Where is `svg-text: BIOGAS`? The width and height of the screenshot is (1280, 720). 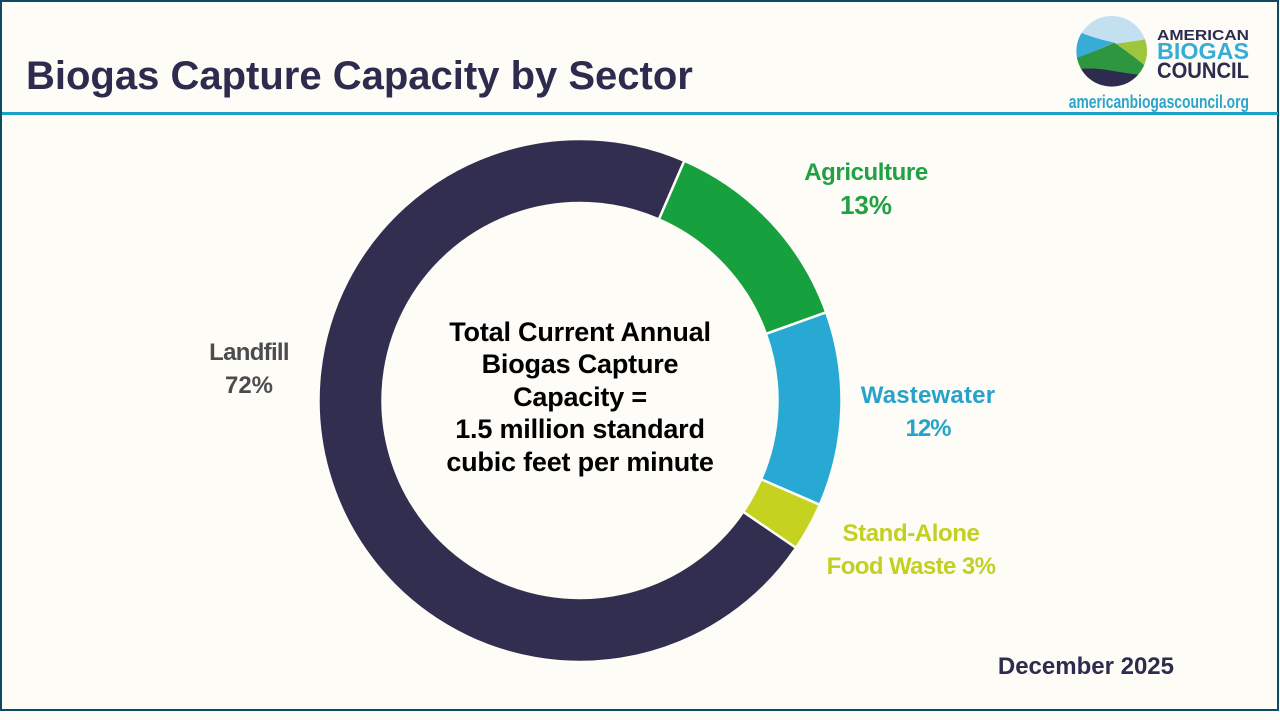
svg-text: BIOGAS is located at coordinates (1203, 51).